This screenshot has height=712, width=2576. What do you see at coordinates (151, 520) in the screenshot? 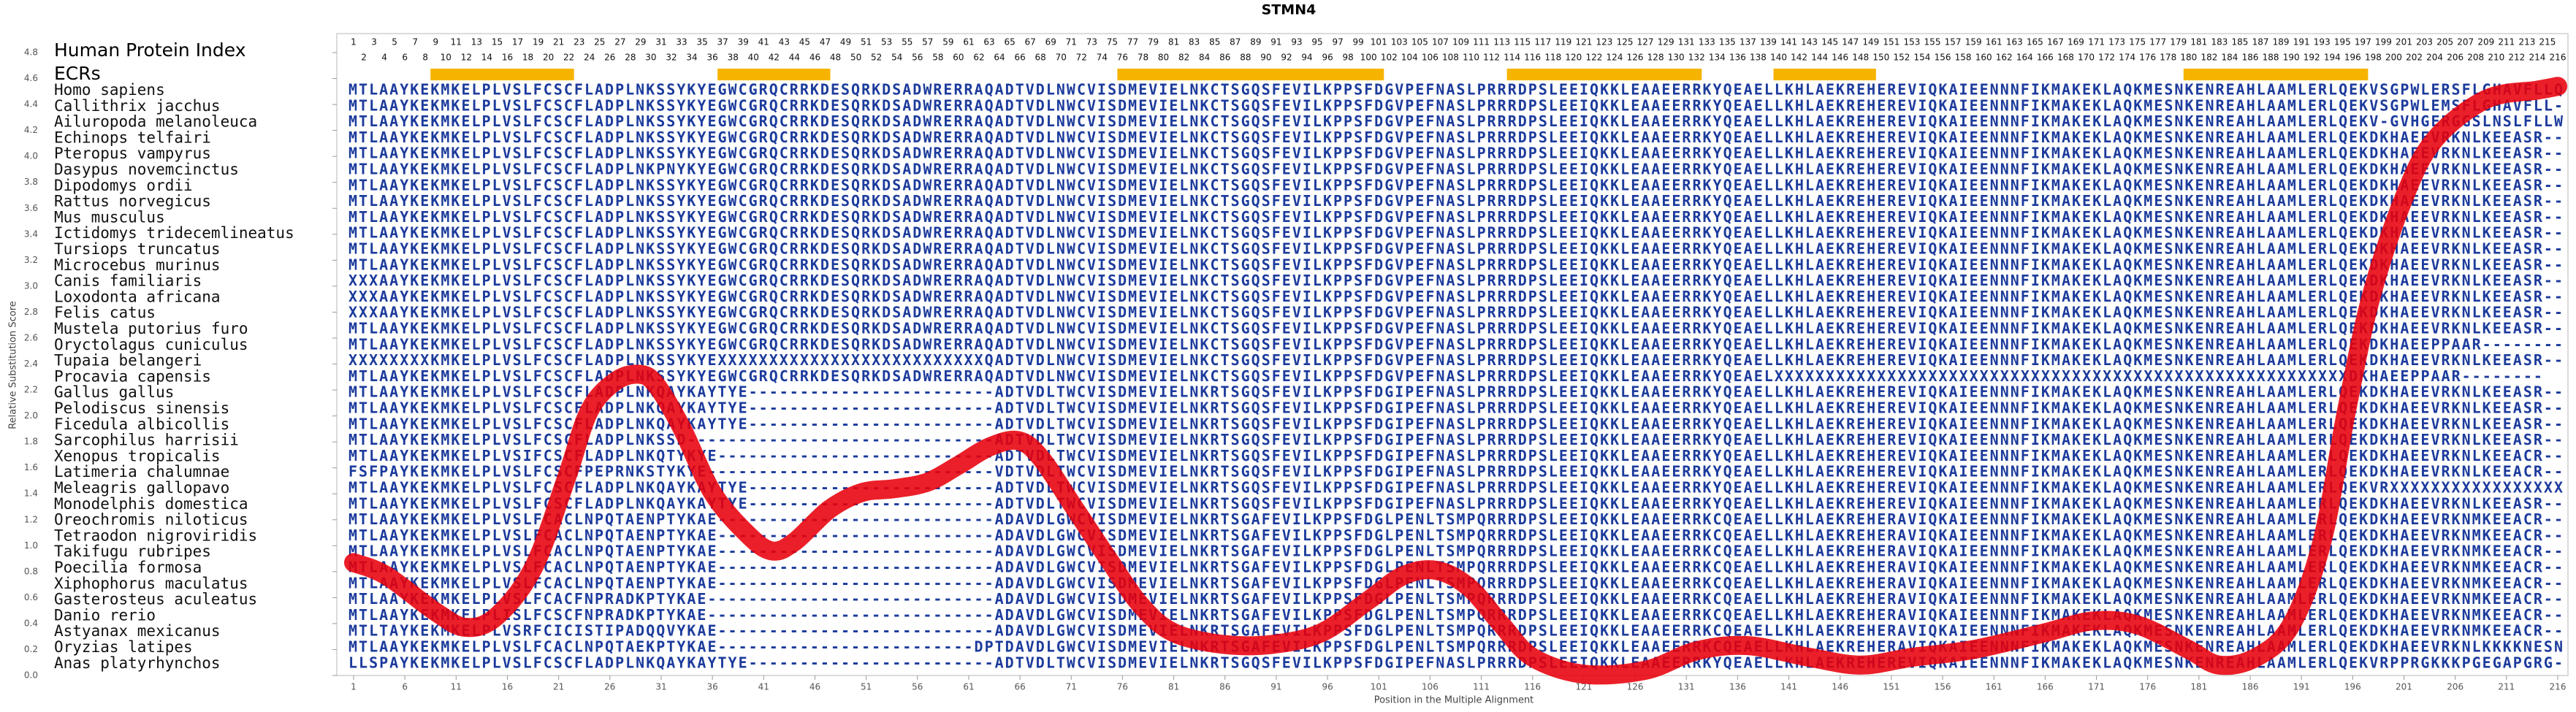
I see `species-name: Oreochromis niloticus` at bounding box center [151, 520].